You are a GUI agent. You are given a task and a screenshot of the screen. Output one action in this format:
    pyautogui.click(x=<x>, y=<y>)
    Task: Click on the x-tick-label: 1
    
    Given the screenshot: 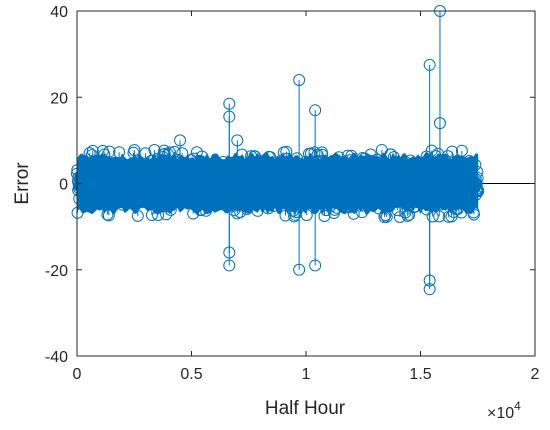 What is the action you would take?
    pyautogui.click(x=306, y=374)
    